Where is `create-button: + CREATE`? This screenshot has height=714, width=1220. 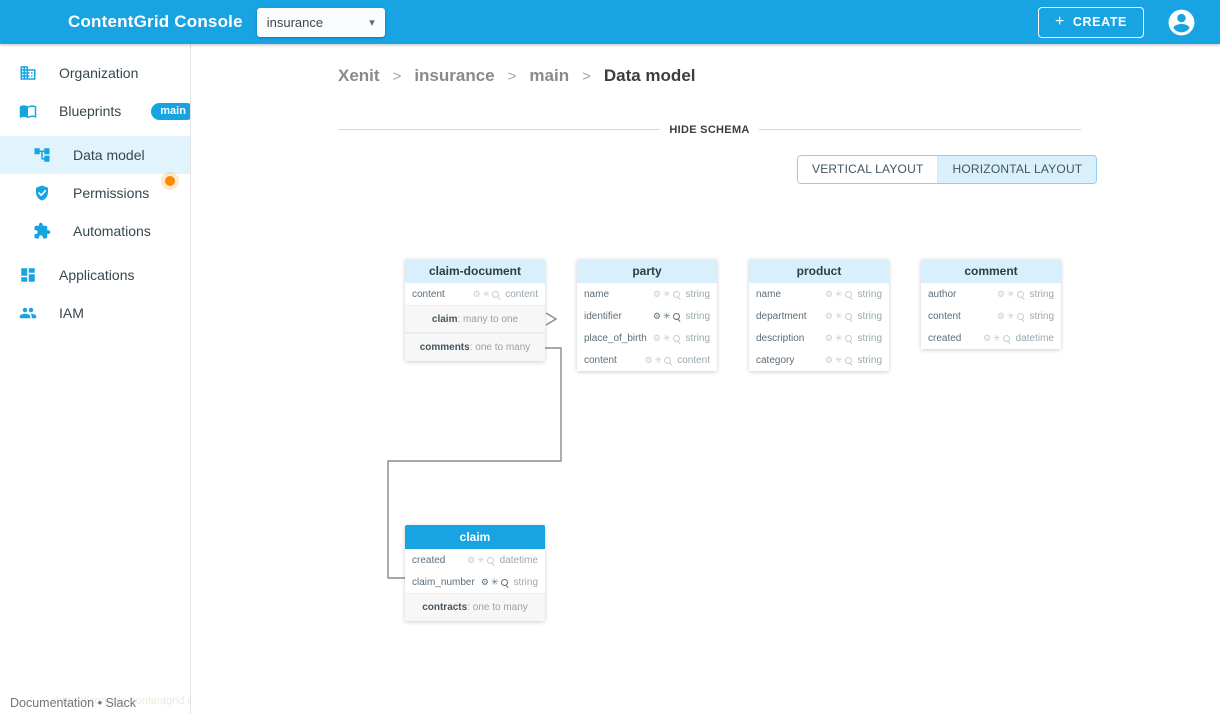
create-button: + CREATE is located at coordinates (1090, 22).